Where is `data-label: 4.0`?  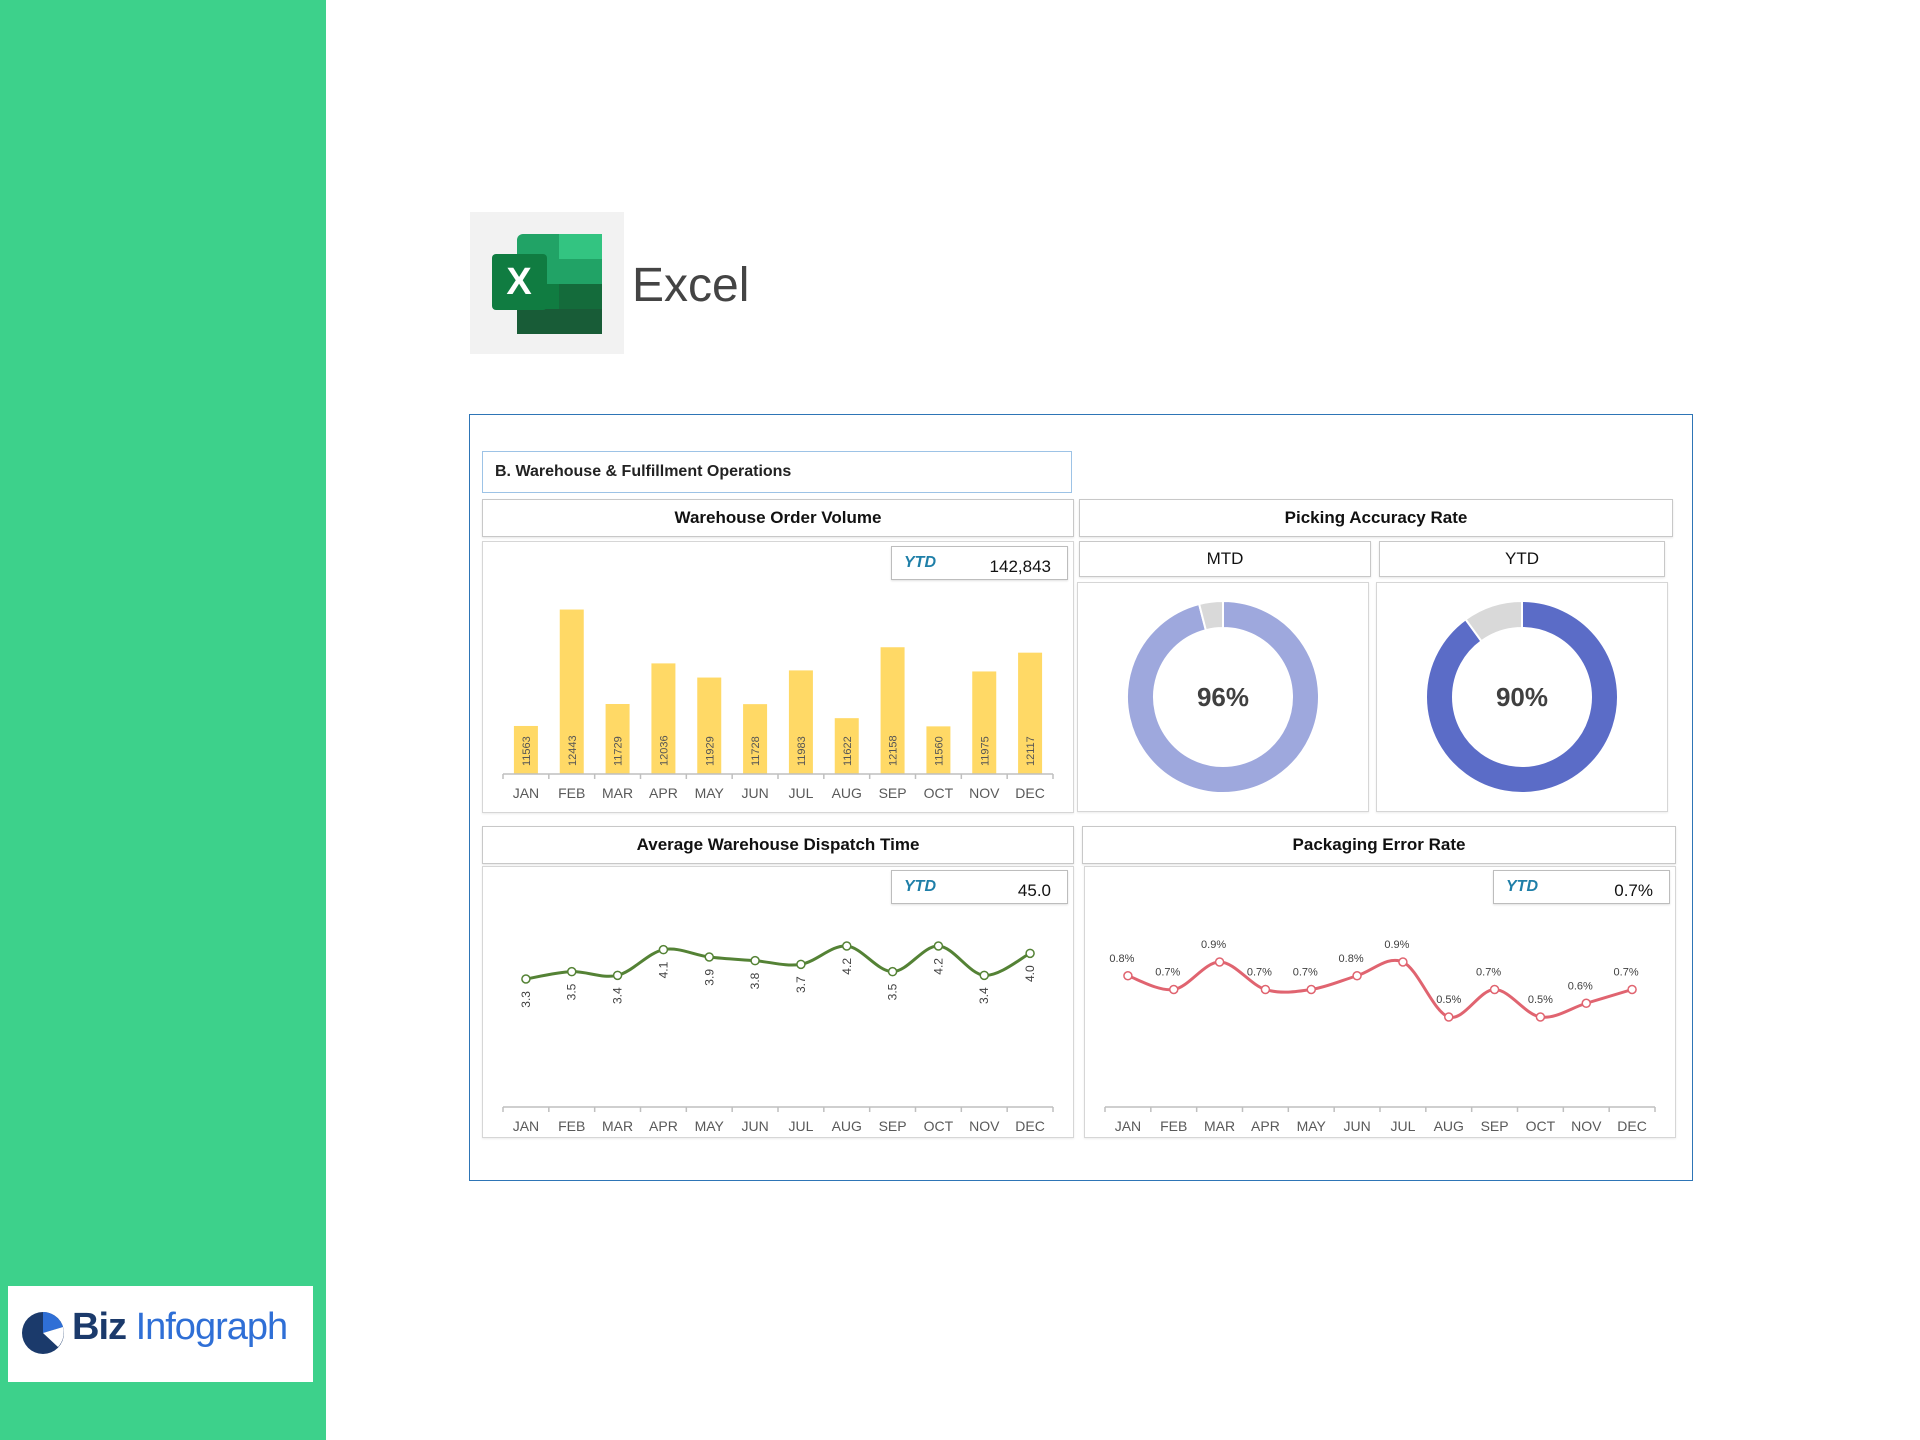 data-label: 4.0 is located at coordinates (1030, 973).